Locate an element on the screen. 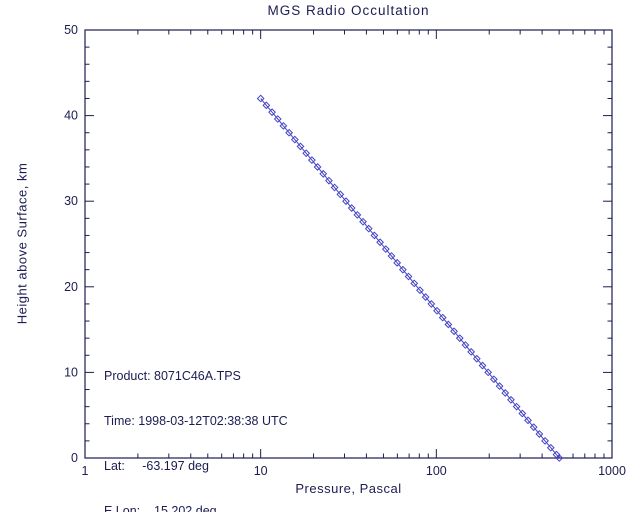 The height and width of the screenshot is (512, 640). annotation-time: Time: 1998-03-12T02:38:38 UTC is located at coordinates (196, 421).